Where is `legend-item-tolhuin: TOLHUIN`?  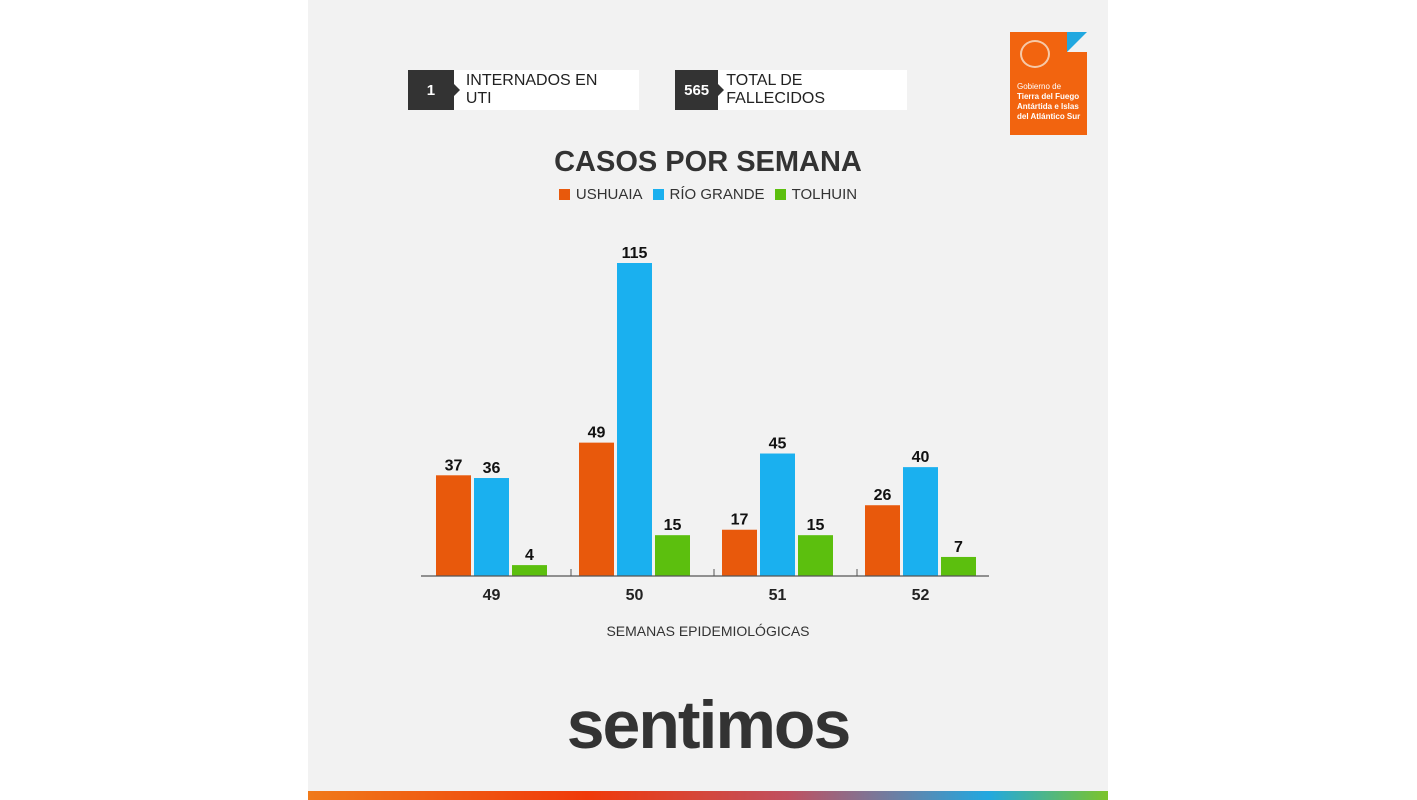
legend-item-tolhuin: TOLHUIN is located at coordinates (816, 194).